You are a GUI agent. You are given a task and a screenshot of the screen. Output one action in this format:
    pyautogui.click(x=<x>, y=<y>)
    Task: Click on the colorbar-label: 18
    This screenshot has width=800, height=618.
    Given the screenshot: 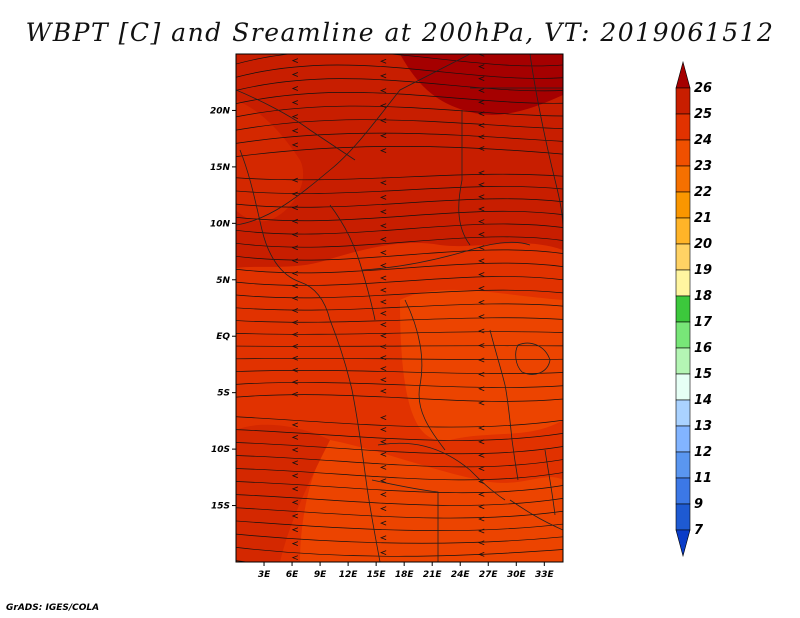 What is the action you would take?
    pyautogui.click(x=703, y=296)
    